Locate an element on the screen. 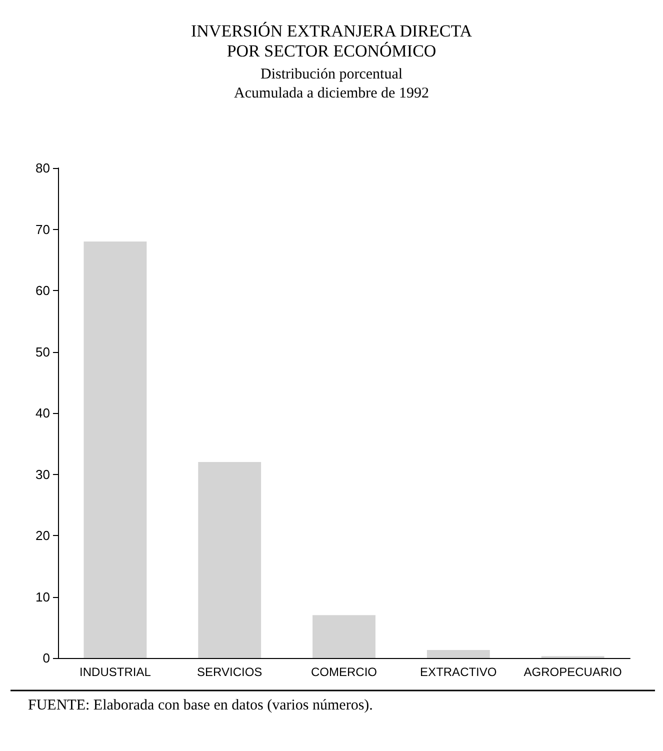 Image resolution: width=663 pixels, height=751 pixels. x-tick-label: AGROPECUARIO is located at coordinates (573, 672).